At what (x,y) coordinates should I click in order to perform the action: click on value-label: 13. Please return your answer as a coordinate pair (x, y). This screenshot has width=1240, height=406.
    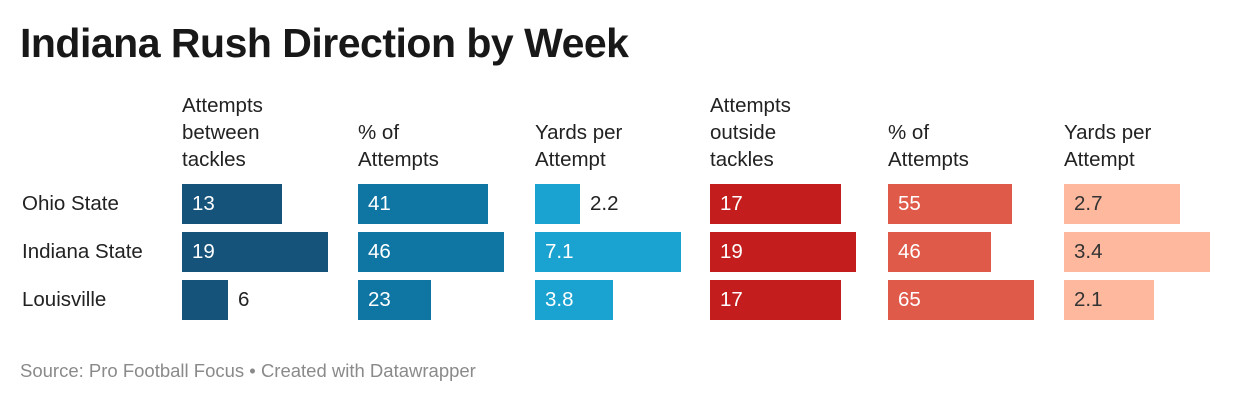
    Looking at the image, I should click on (203, 203).